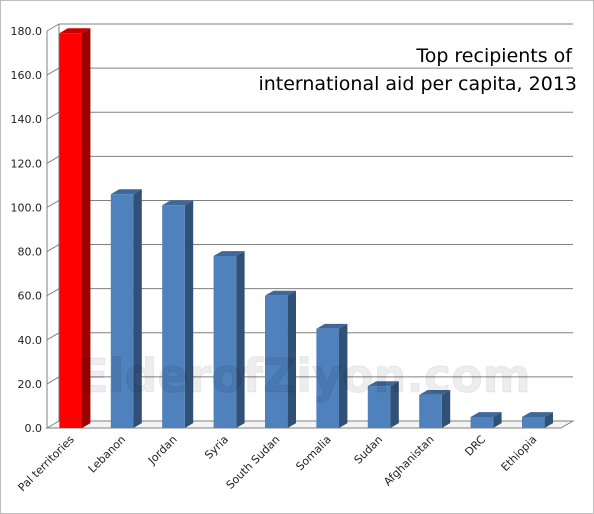 The width and height of the screenshot is (594, 514). What do you see at coordinates (27, 31) in the screenshot?
I see `y-tick-label: 180.0` at bounding box center [27, 31].